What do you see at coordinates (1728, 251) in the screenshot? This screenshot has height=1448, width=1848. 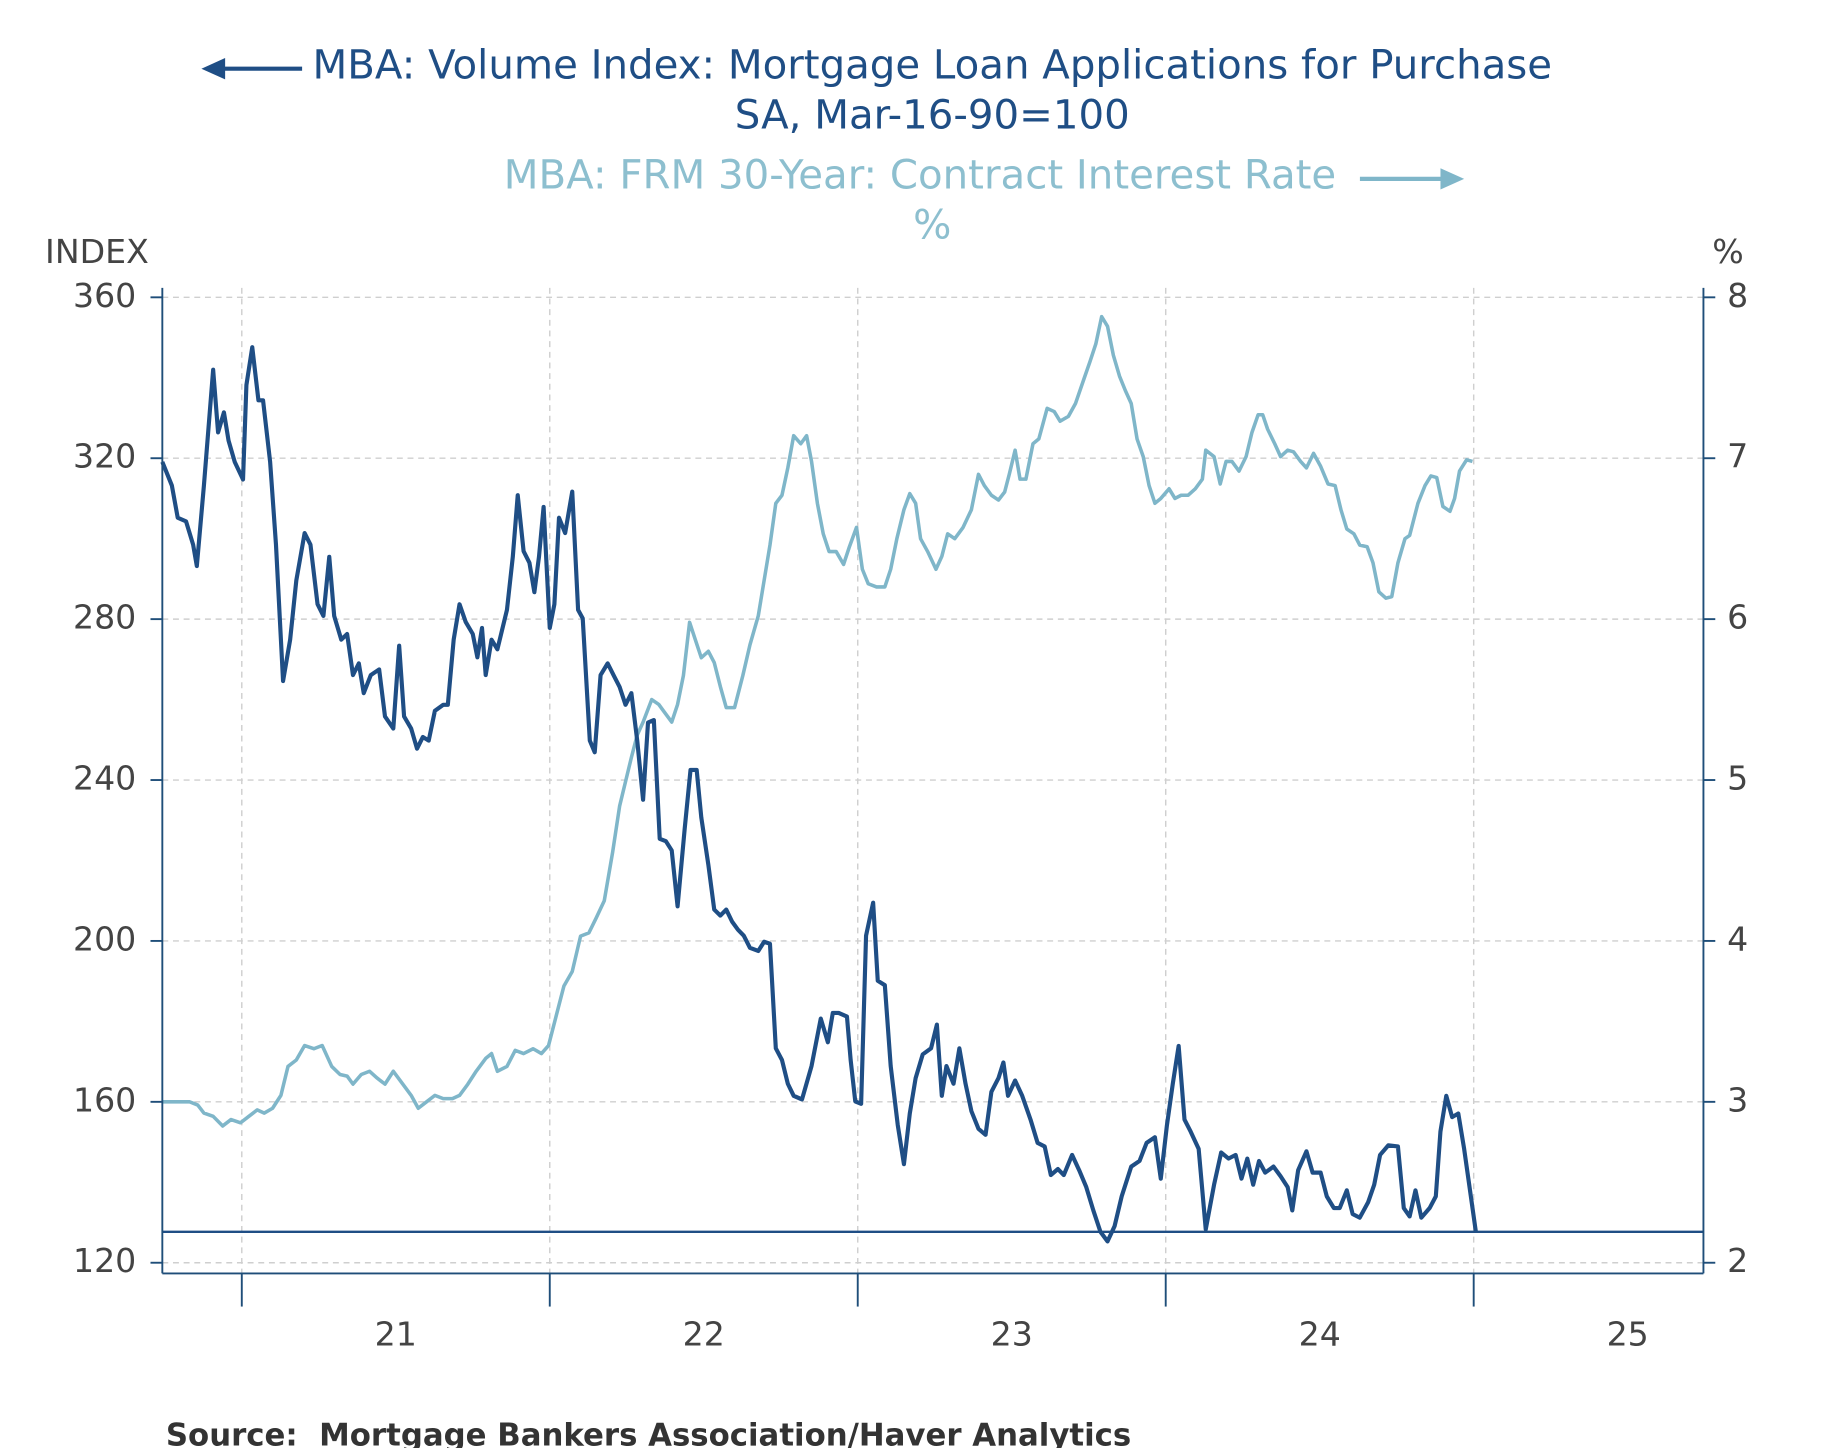 I see `y2-axis-label: %` at bounding box center [1728, 251].